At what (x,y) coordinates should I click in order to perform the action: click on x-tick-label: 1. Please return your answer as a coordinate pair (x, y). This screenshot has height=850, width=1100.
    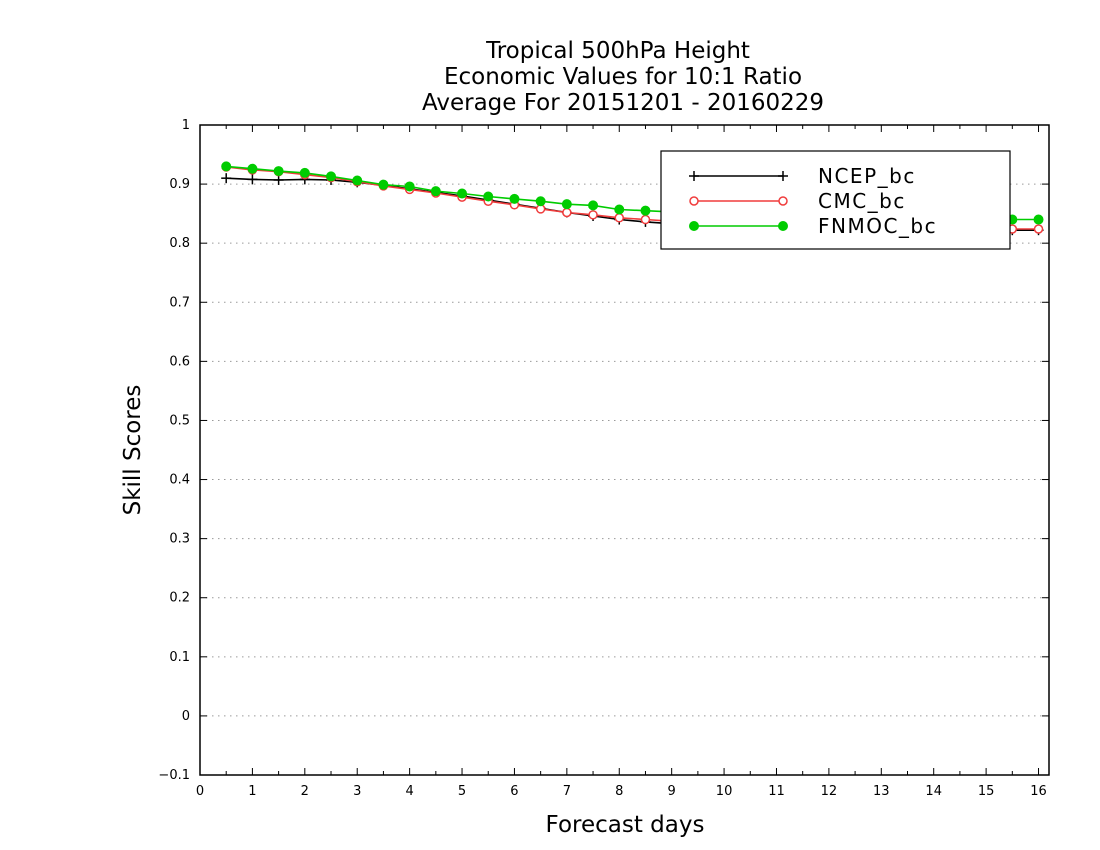
    Looking at the image, I should click on (252, 791).